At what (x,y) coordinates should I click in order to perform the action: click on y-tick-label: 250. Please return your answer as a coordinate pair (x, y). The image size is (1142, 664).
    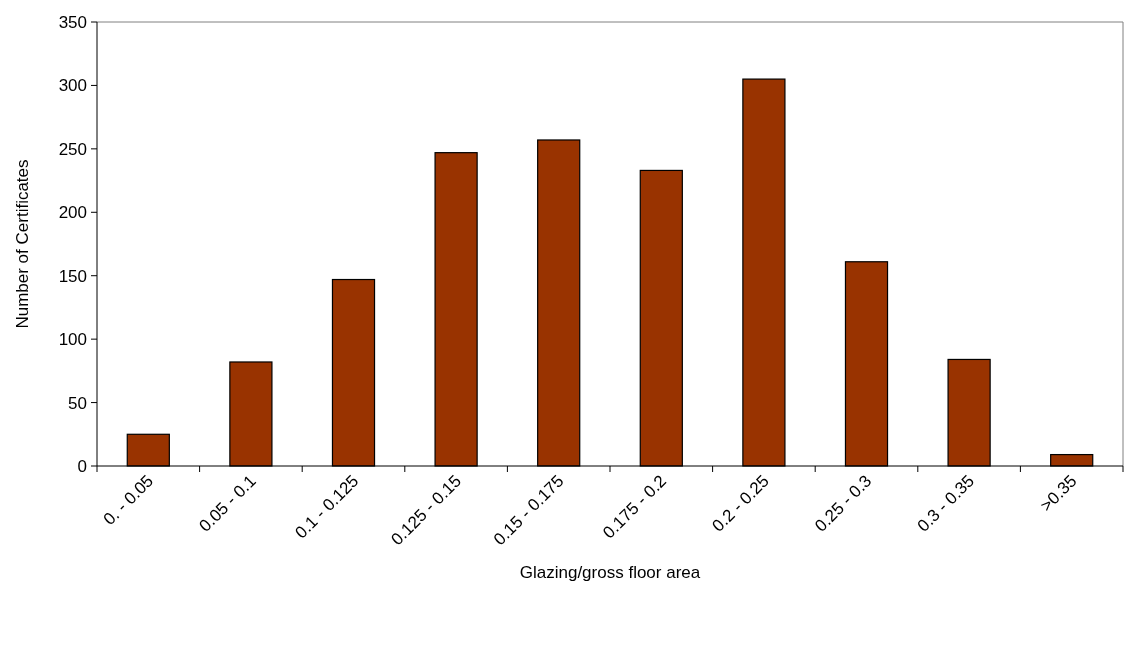
    Looking at the image, I should click on (72, 149).